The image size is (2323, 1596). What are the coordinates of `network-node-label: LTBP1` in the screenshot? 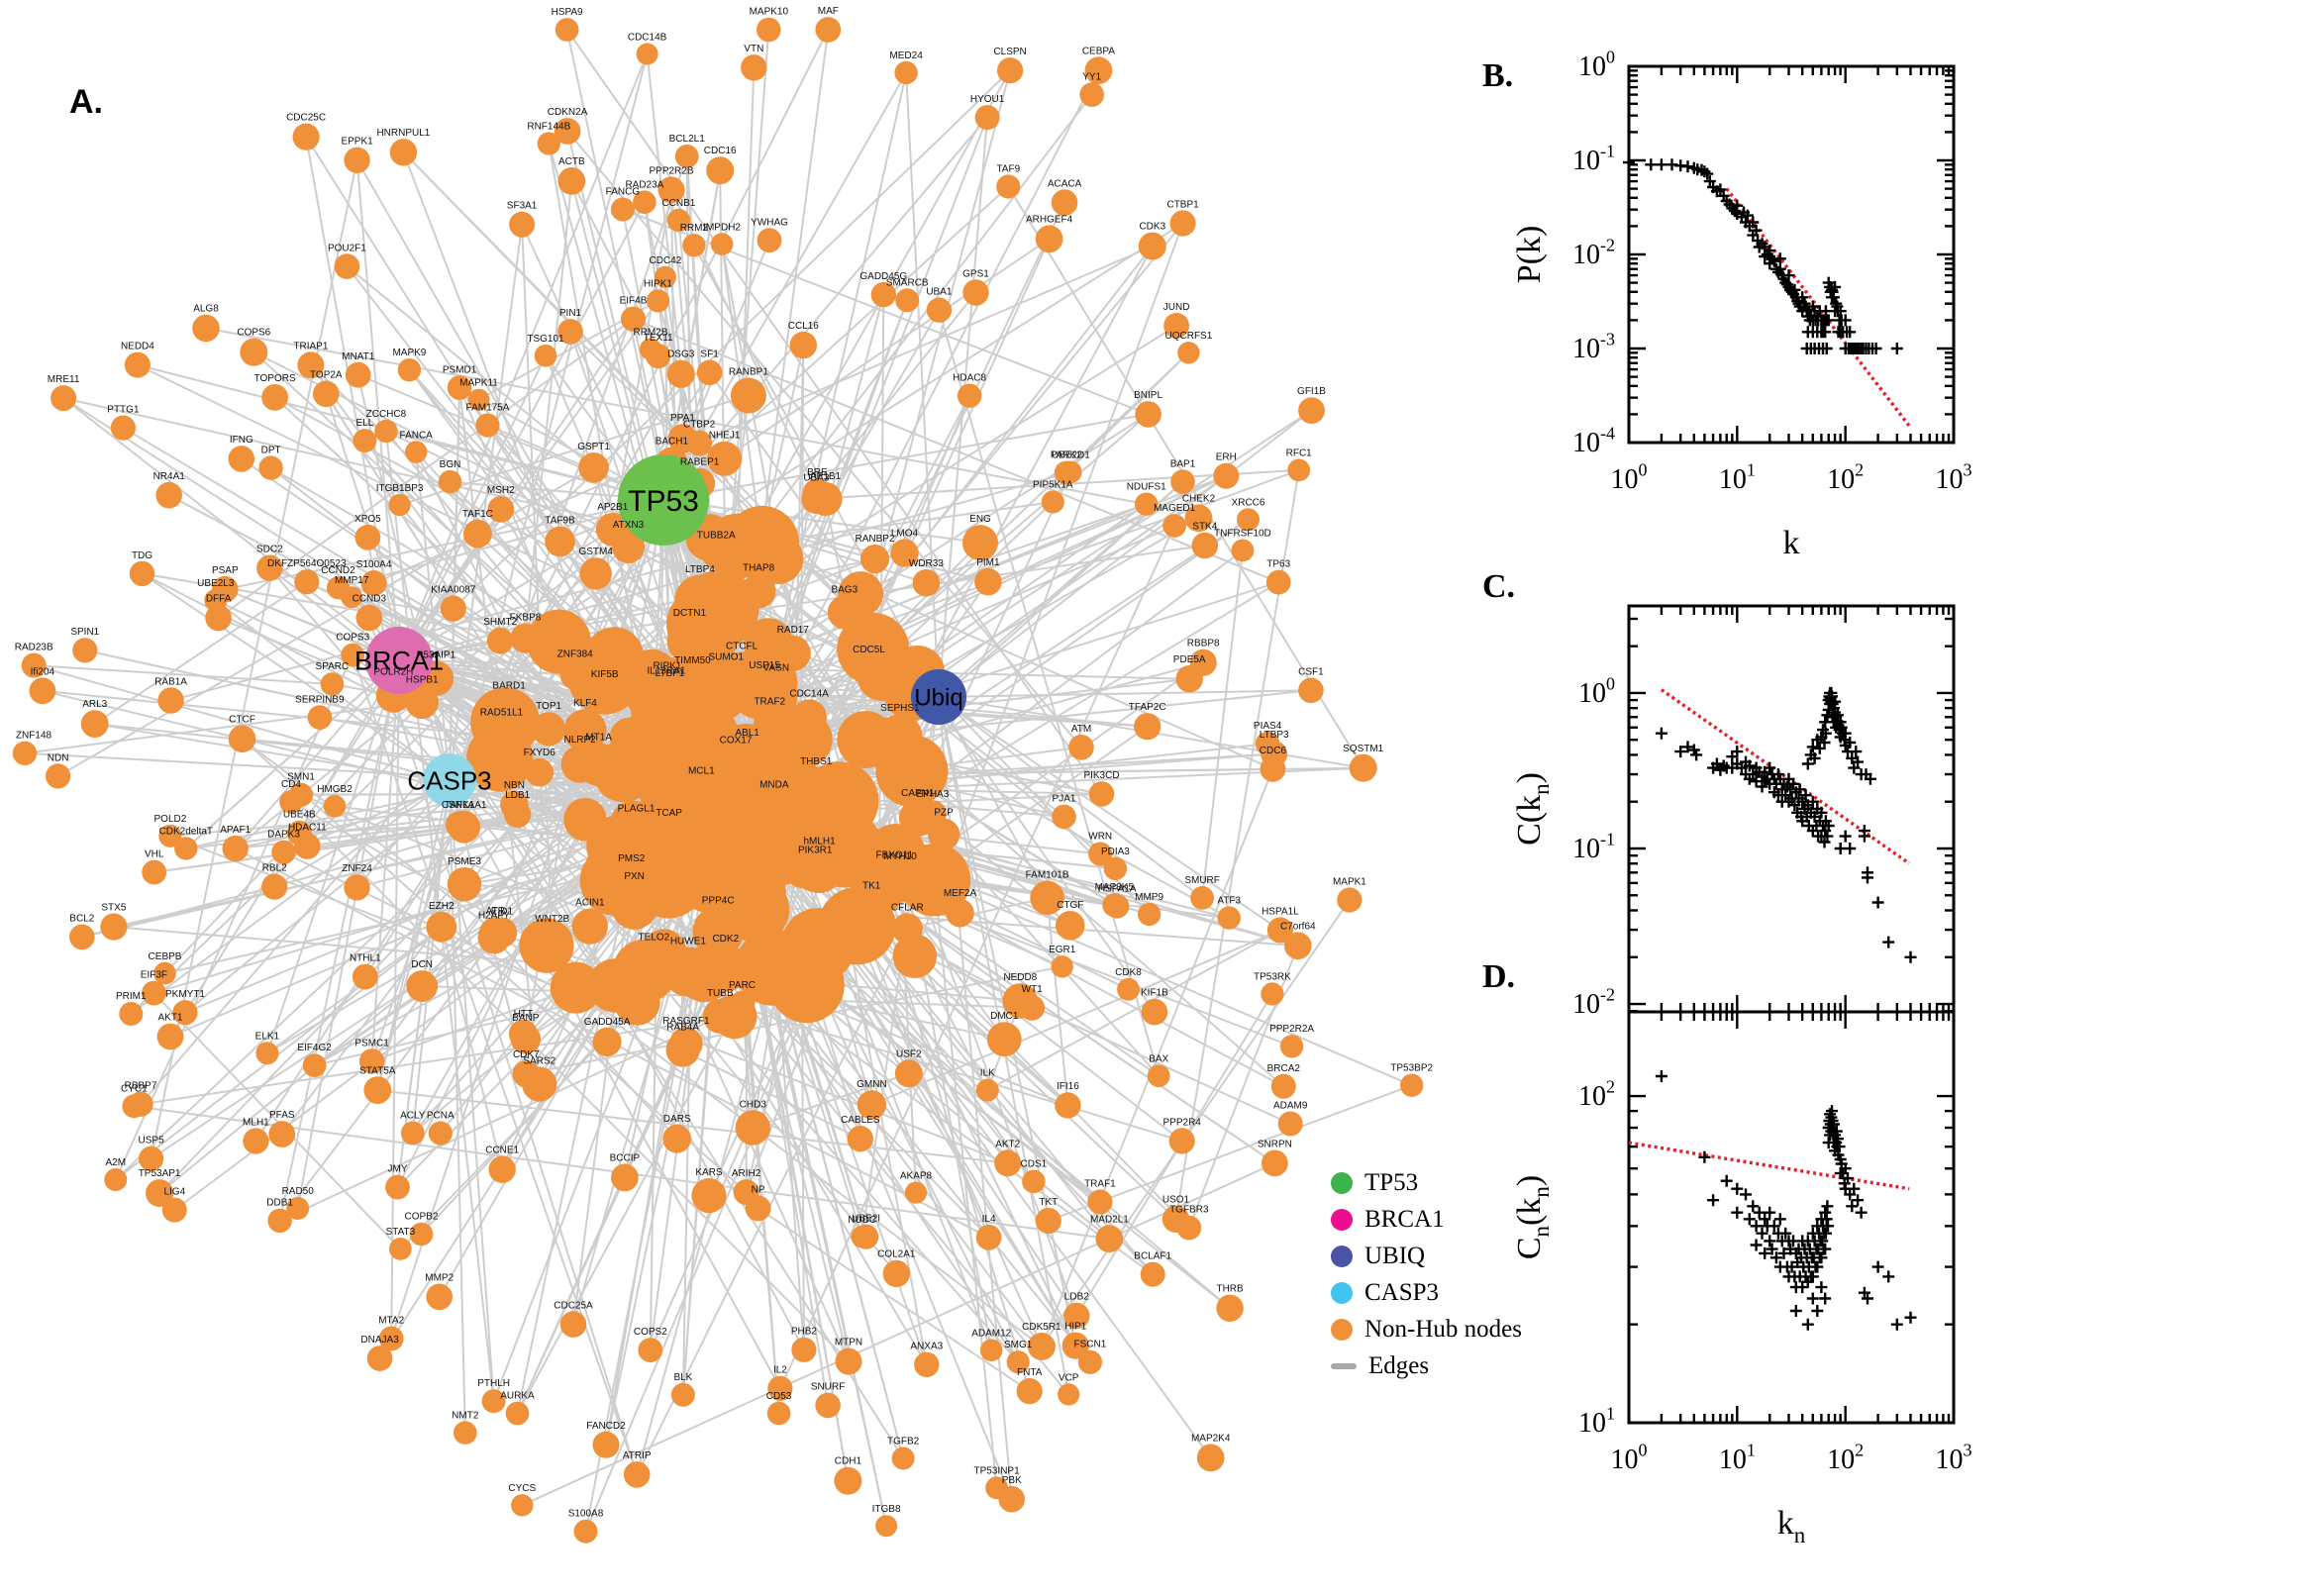 It's located at (669, 673).